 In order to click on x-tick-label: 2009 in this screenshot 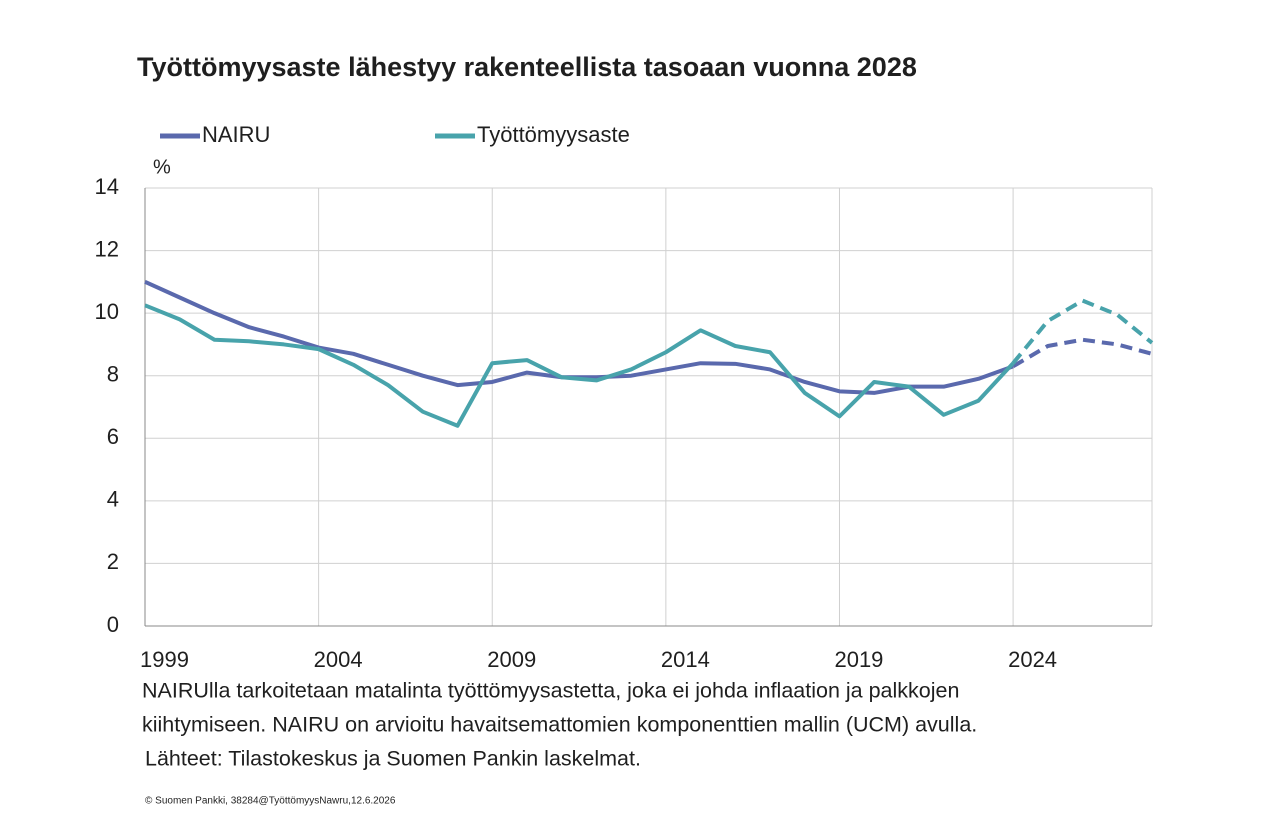, I will do `click(511, 659)`.